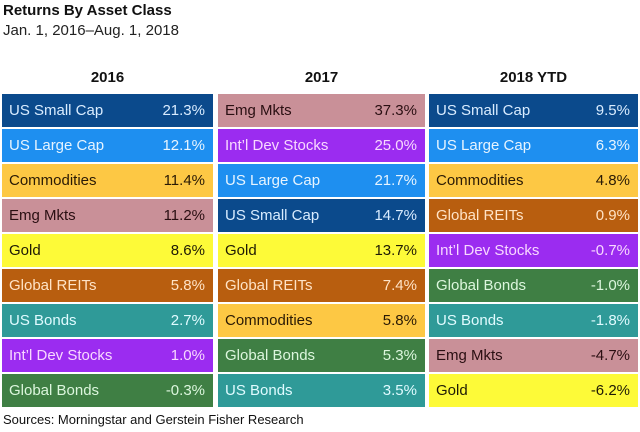  What do you see at coordinates (533, 215) in the screenshot?
I see `asset-cell: Global REITs 0.9%` at bounding box center [533, 215].